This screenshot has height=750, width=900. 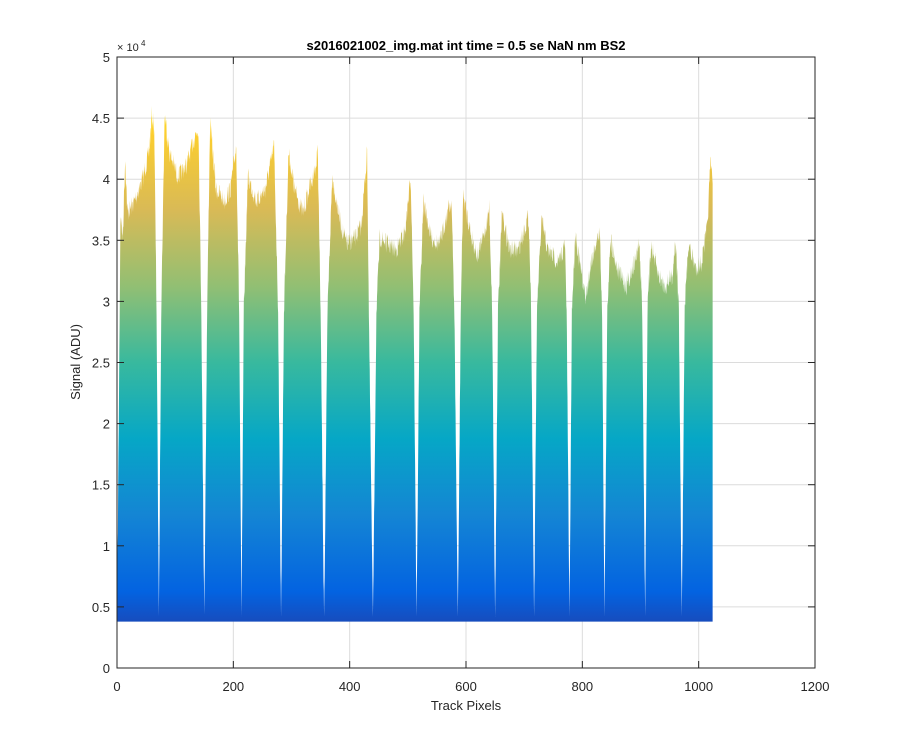 What do you see at coordinates (106, 301) in the screenshot?
I see `y-tick-label: 3` at bounding box center [106, 301].